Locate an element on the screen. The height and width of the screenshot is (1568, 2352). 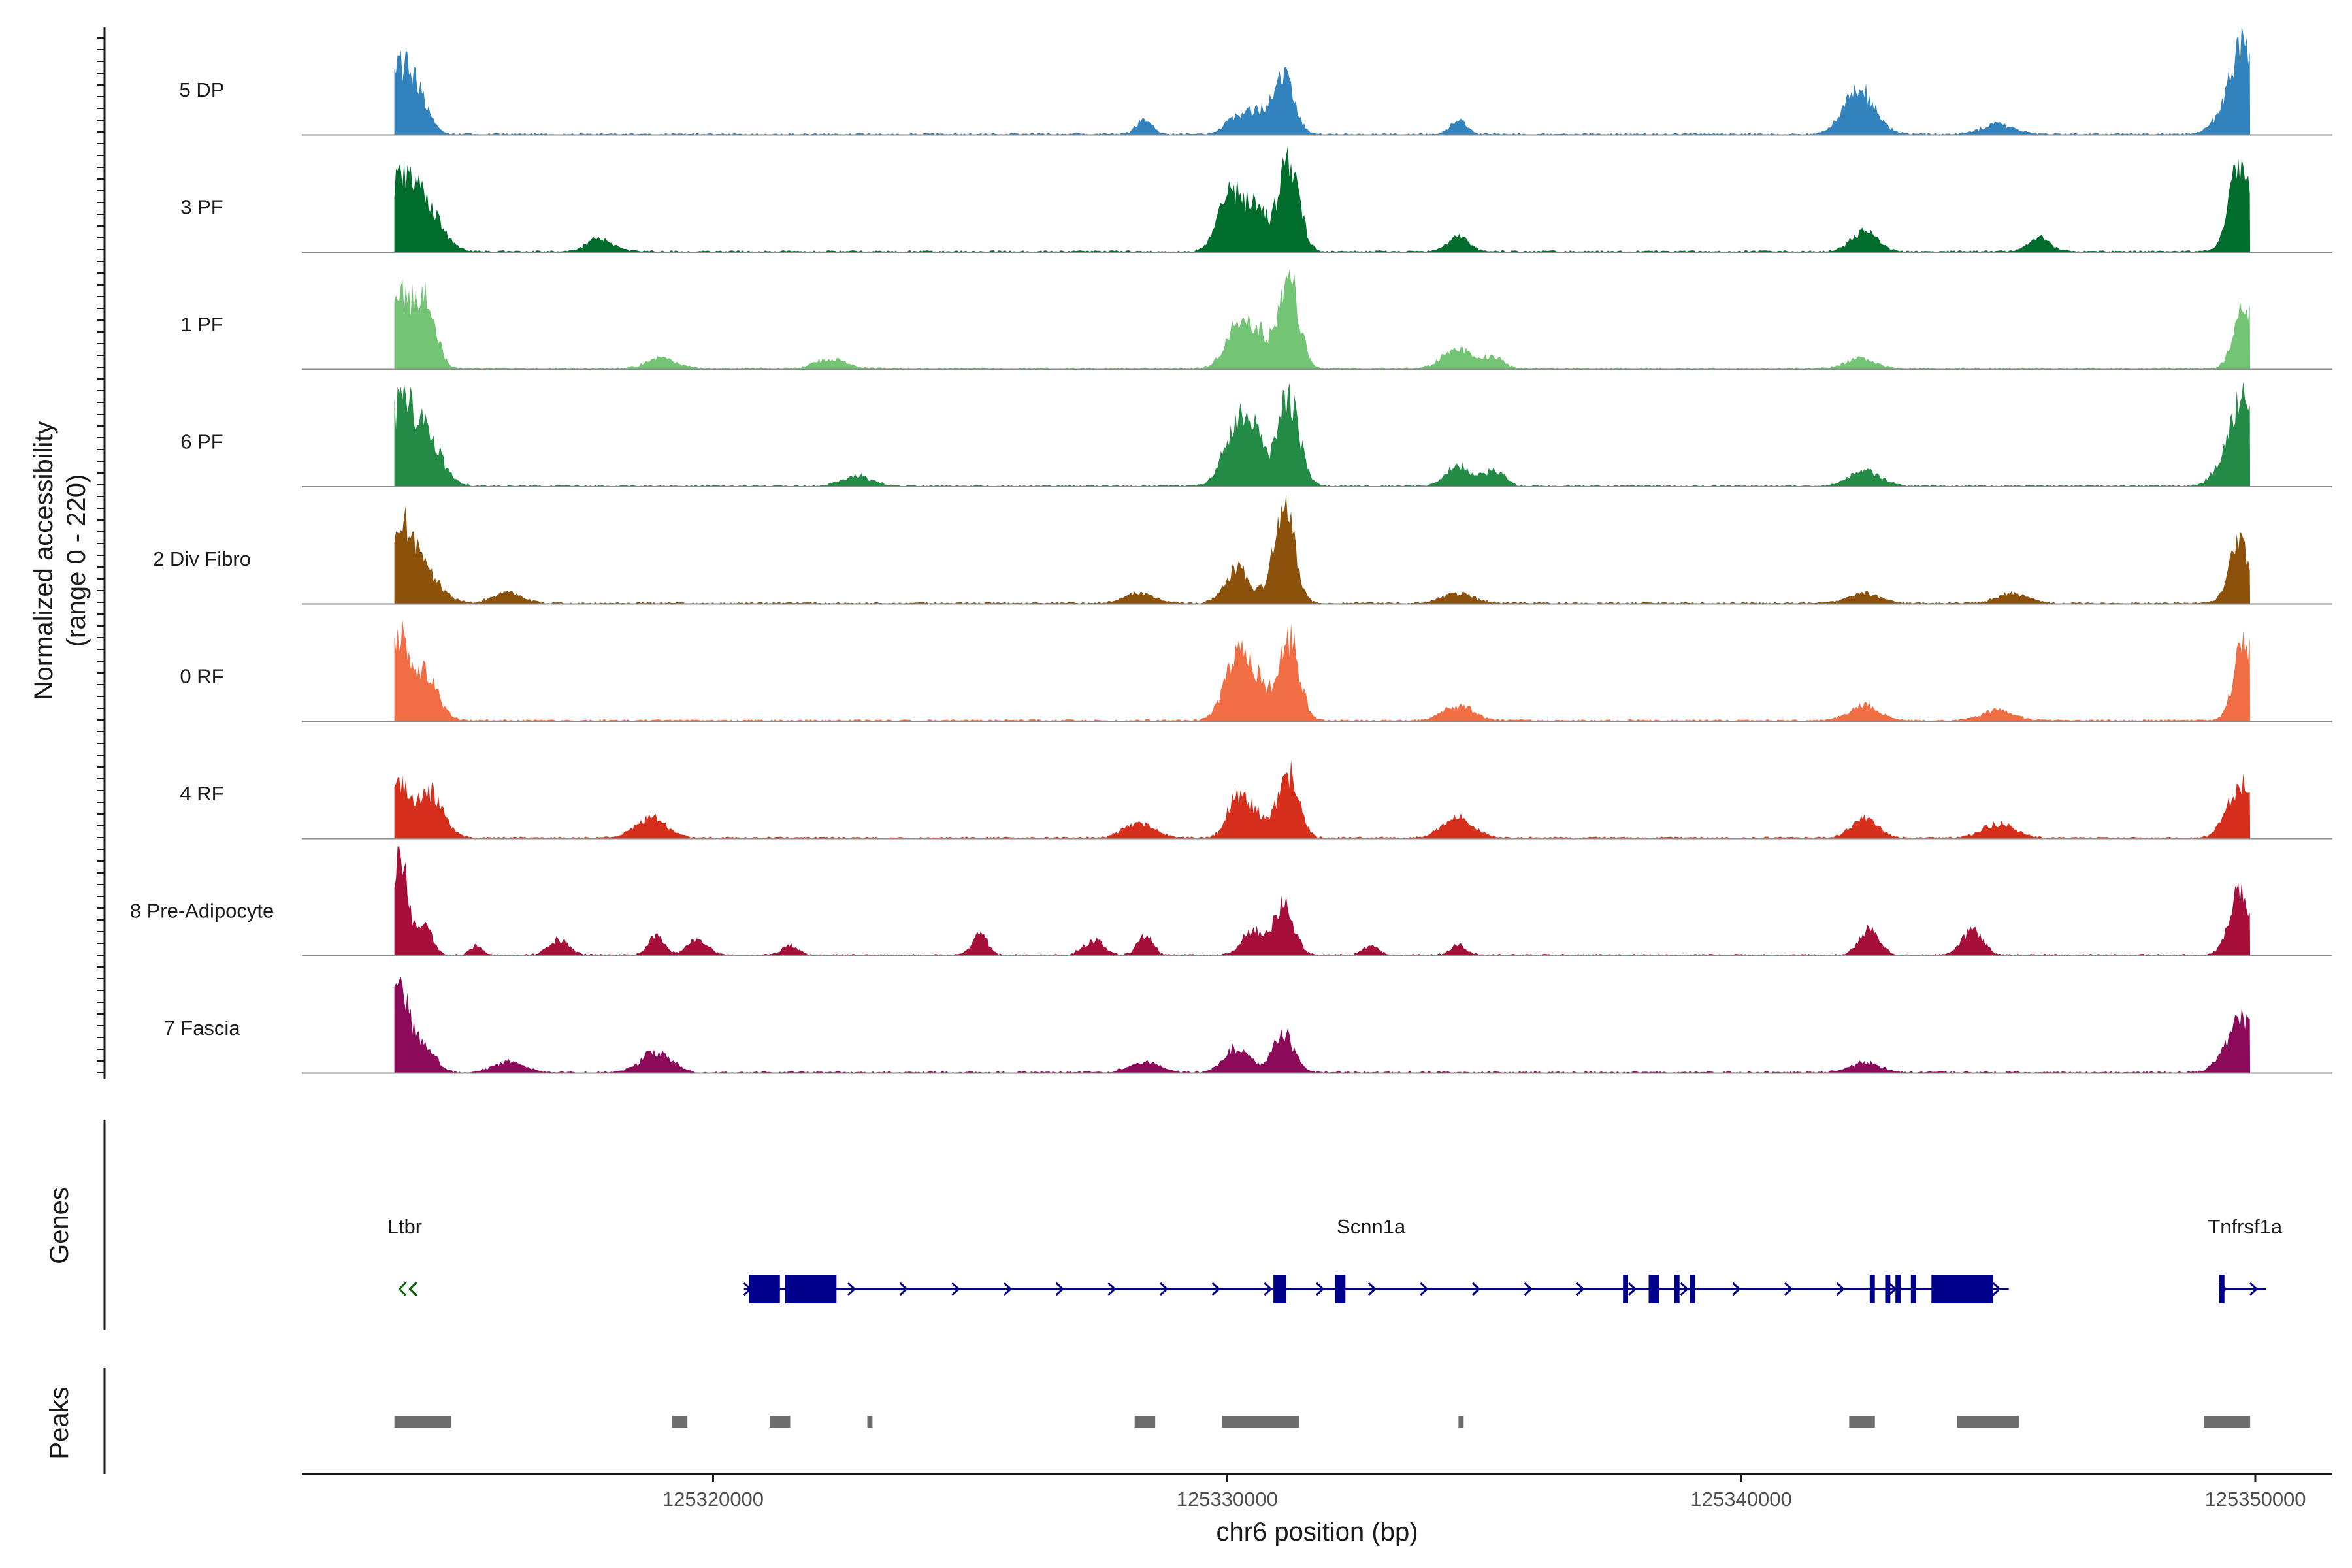
track-7-fascia: 7 Fascia is located at coordinates (1247, 1025).